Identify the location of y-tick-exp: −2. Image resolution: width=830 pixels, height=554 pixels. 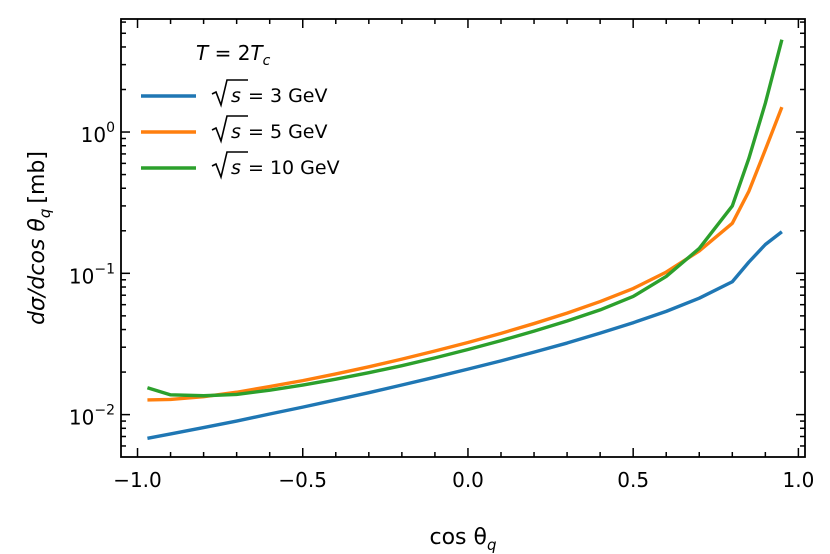
(104, 411).